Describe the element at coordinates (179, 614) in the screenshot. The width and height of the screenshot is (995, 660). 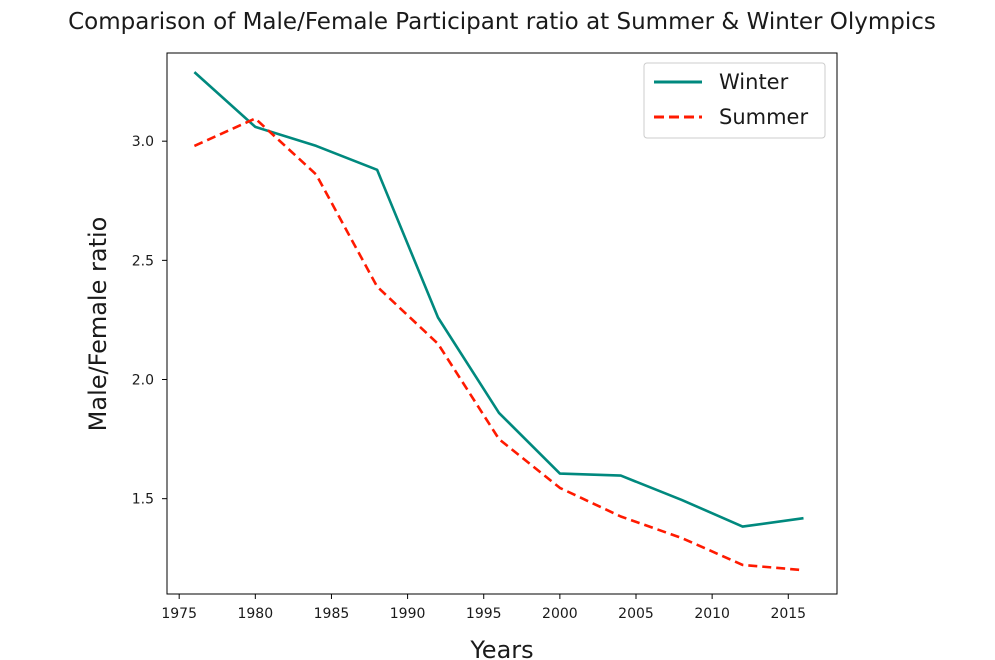
I see `x-tick-label: 1975` at that location.